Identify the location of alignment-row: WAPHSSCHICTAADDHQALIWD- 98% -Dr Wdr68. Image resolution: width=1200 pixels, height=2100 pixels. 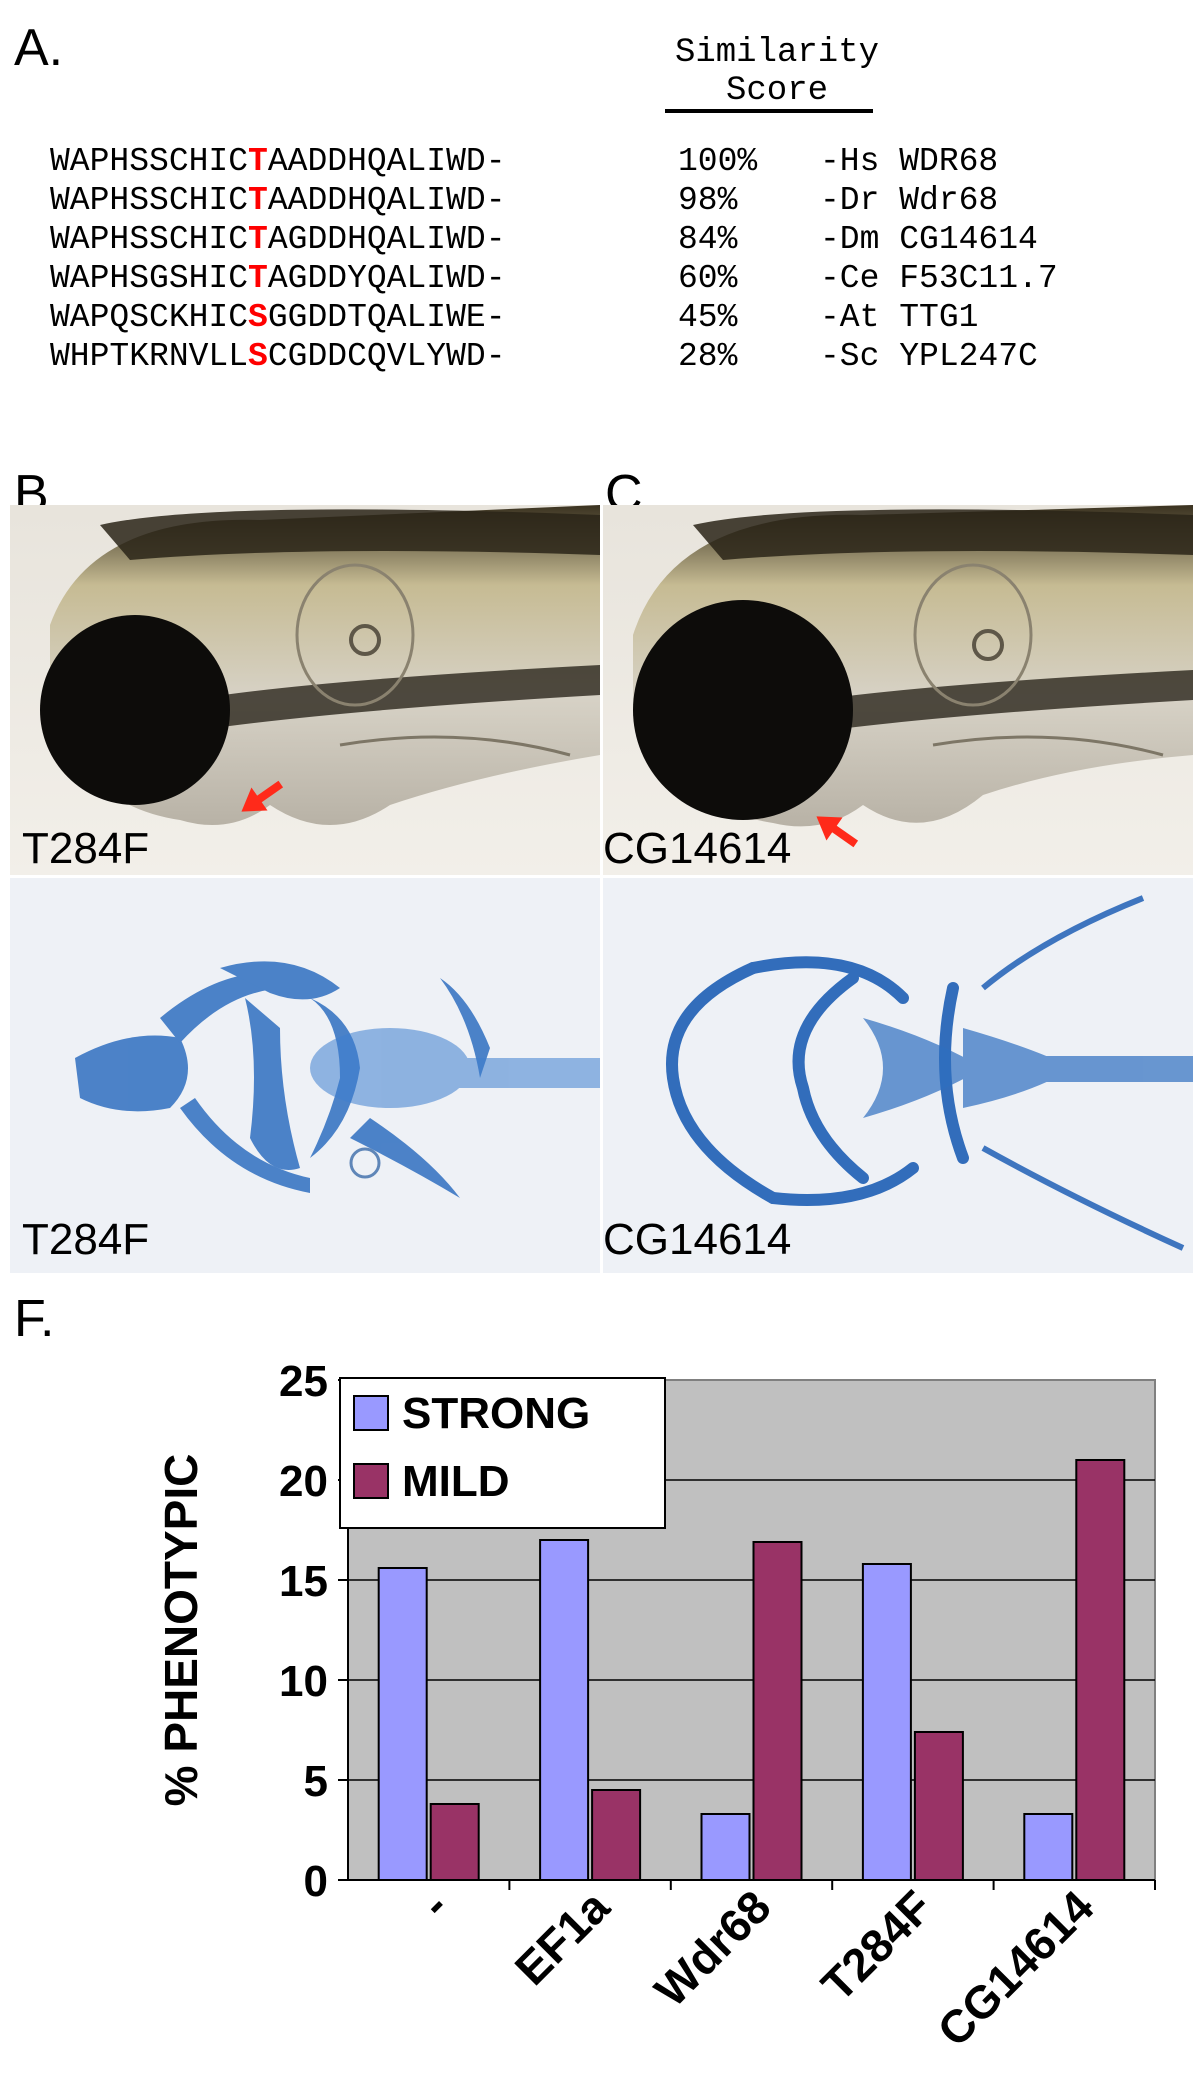
(554, 200).